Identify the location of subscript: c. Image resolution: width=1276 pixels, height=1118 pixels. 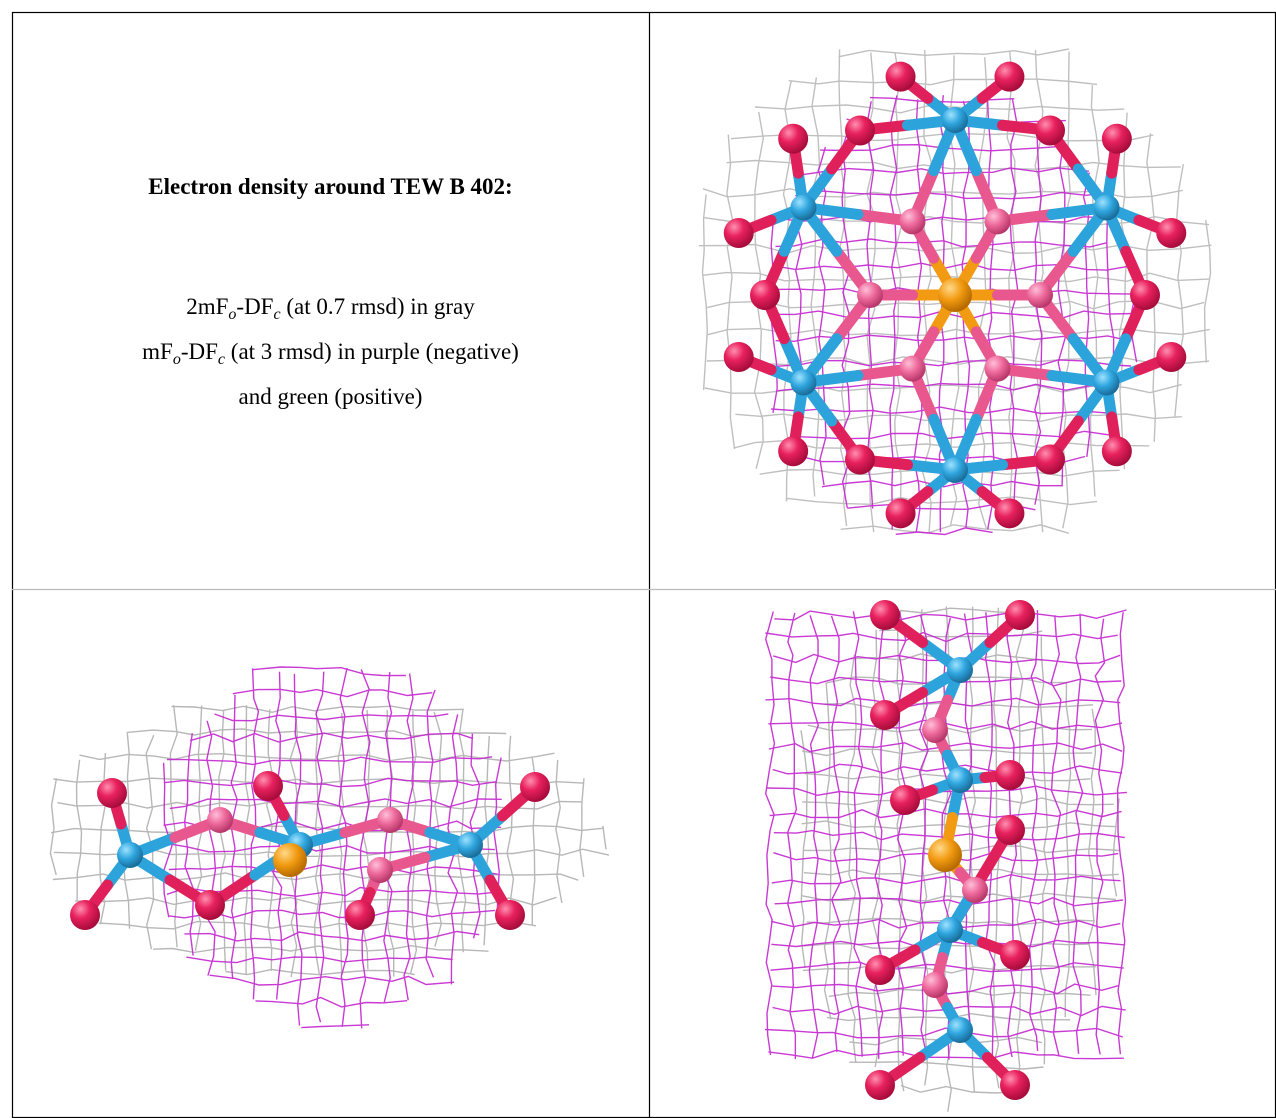
(221, 359).